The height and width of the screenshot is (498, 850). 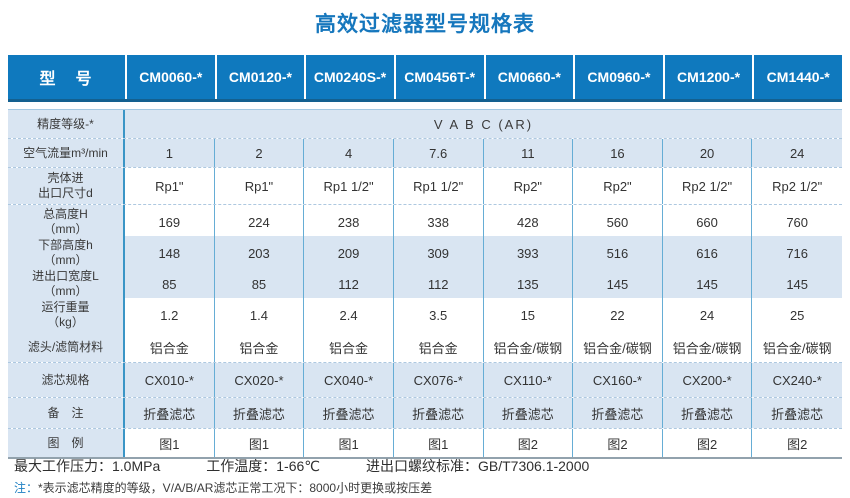 I want to click on table-row: 进出口宽度L （mm） 85 85 112 112 135 145 145 145, so click(x=425, y=283).